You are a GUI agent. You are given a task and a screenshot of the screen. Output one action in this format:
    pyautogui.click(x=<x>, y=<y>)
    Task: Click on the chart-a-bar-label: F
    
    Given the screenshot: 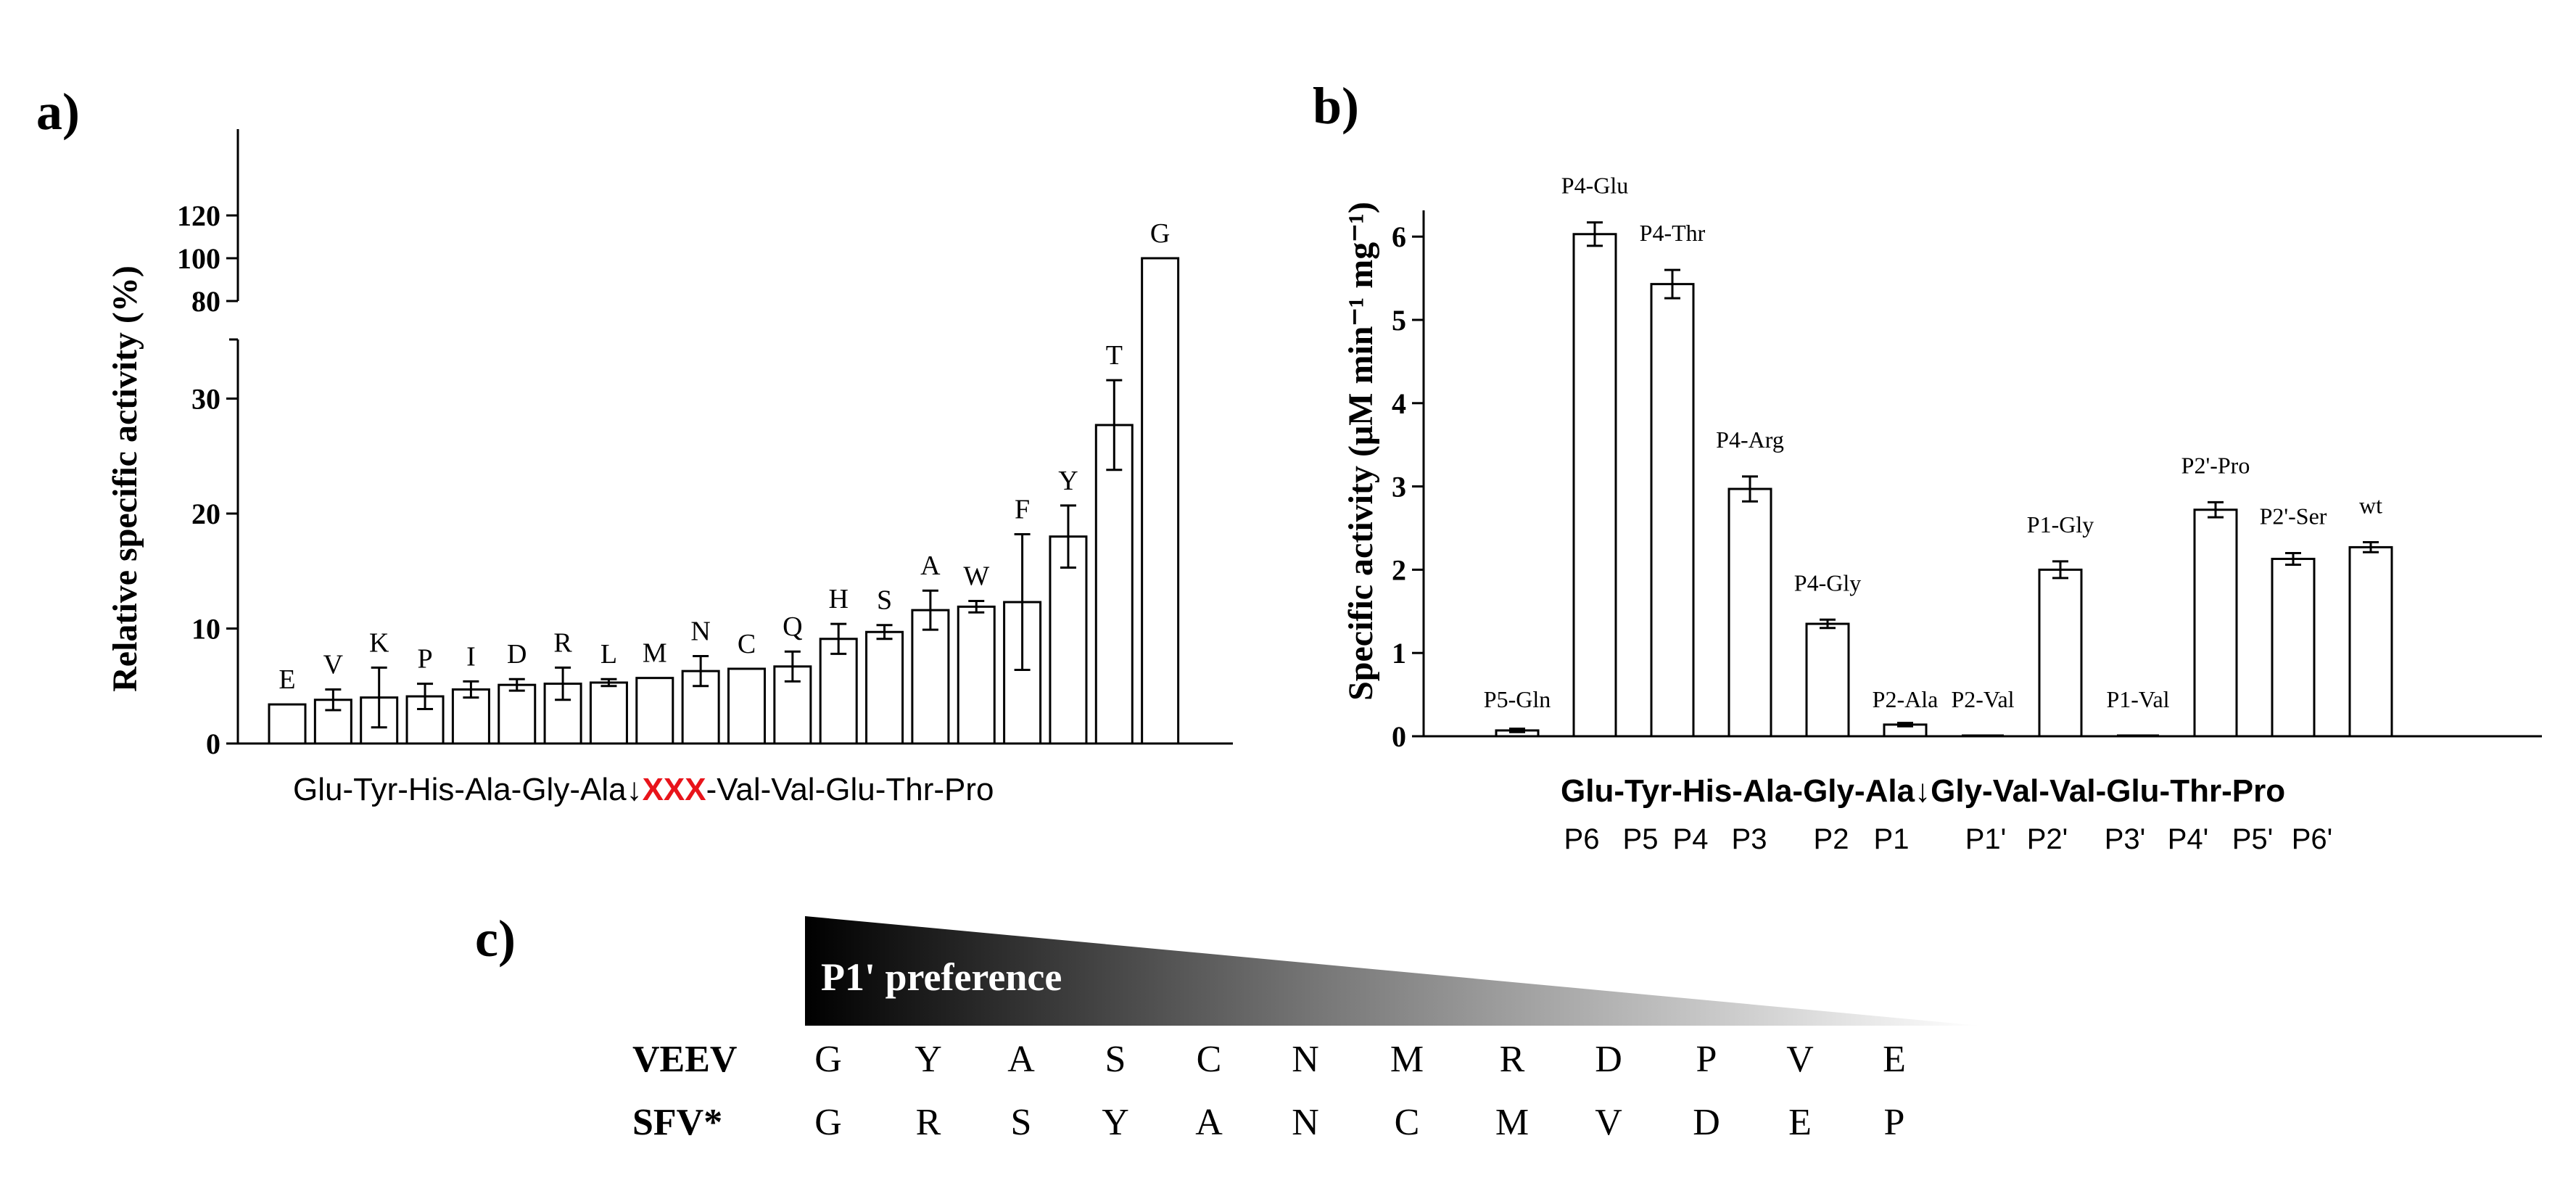 What is the action you would take?
    pyautogui.click(x=1022, y=510)
    